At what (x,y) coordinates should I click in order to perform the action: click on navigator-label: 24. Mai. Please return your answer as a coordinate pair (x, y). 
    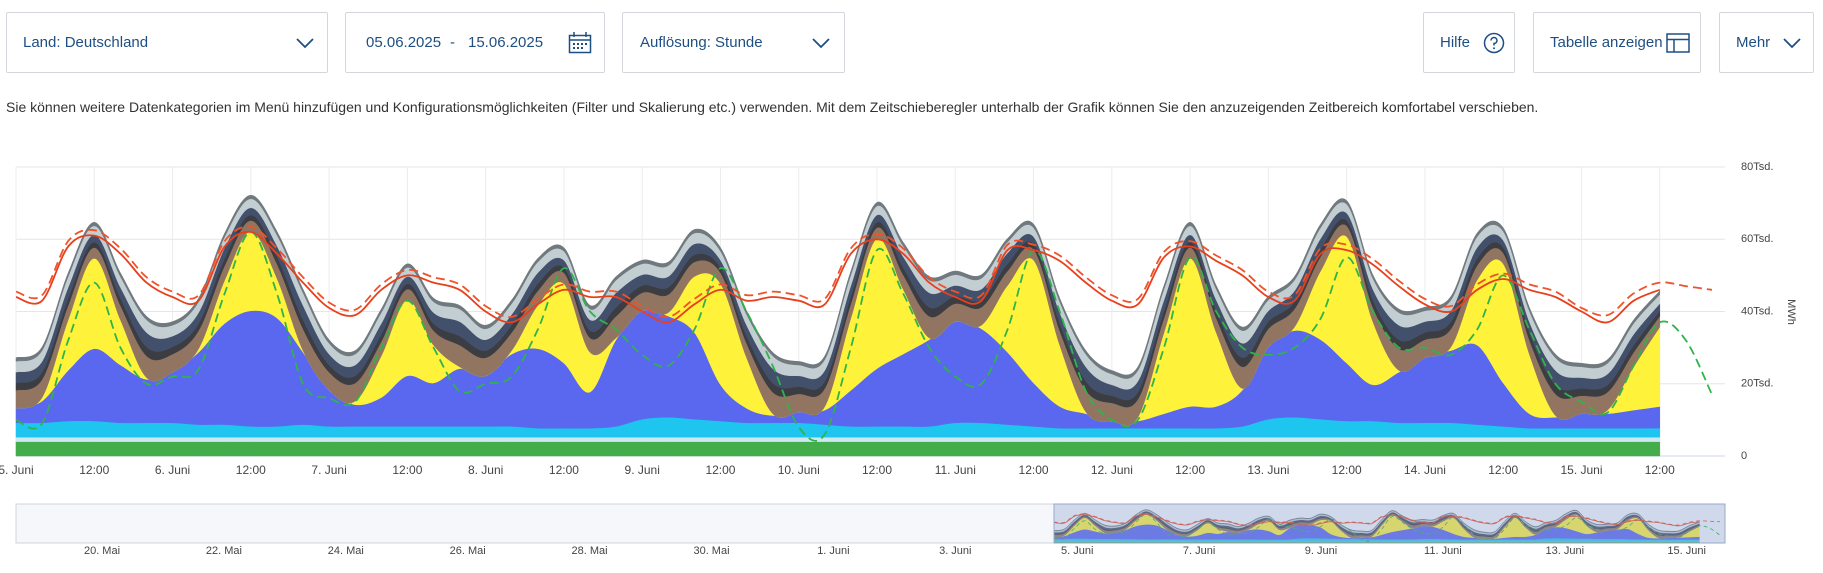
    Looking at the image, I should click on (346, 551).